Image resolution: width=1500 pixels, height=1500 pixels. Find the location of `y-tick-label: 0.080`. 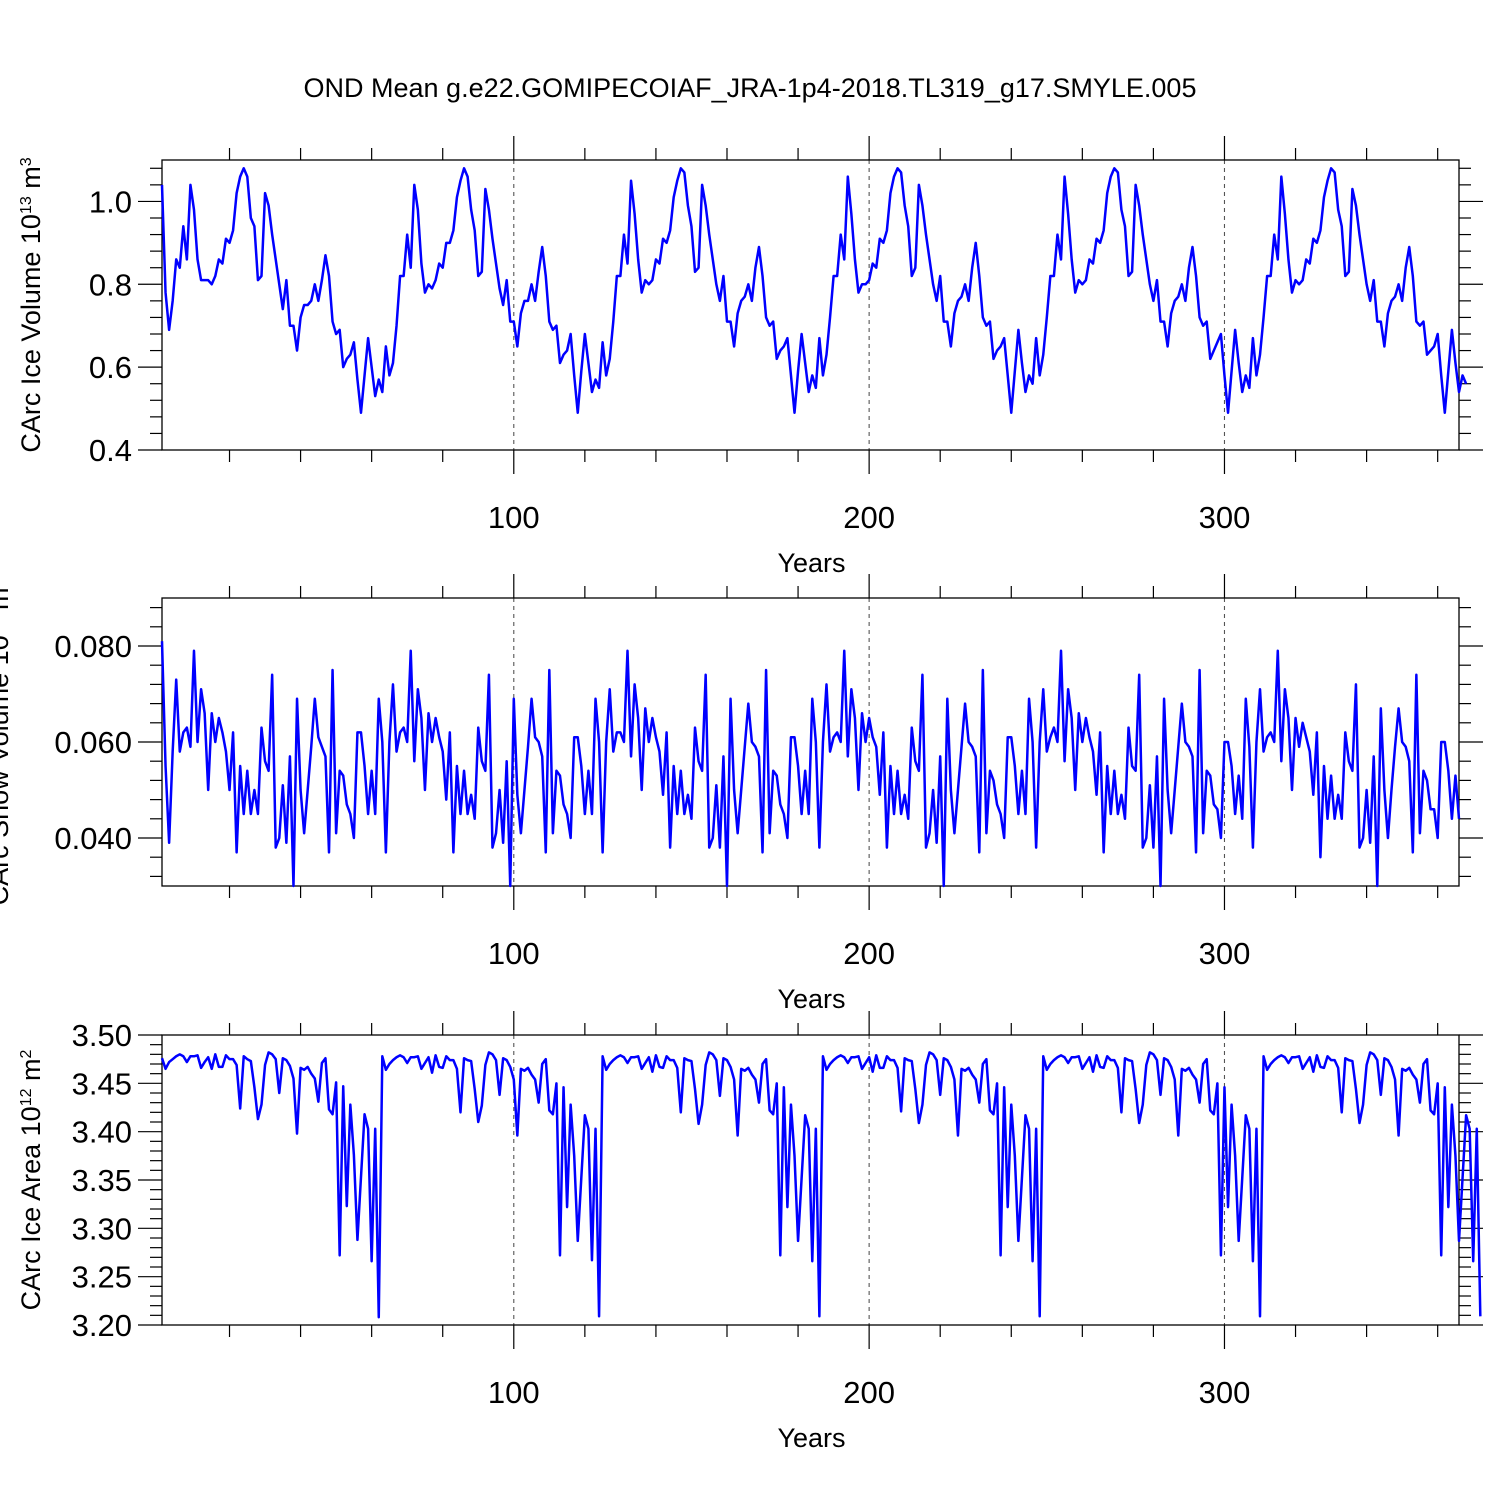

y-tick-label: 0.080 is located at coordinates (93, 646).